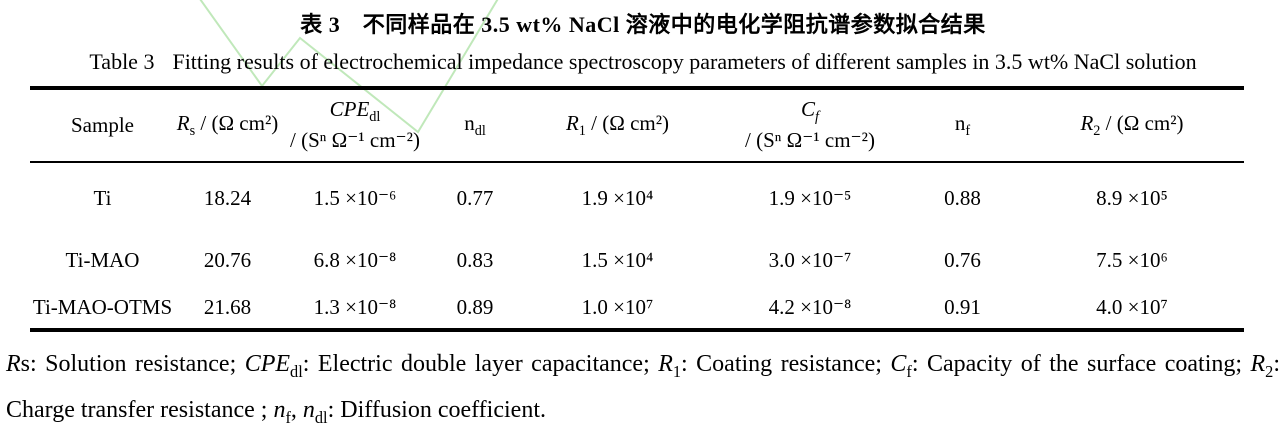 This screenshot has height=425, width=1286. Describe the element at coordinates (355, 259) in the screenshot. I see `cell-cpe: 6.8 ×10⁻⁸` at that location.